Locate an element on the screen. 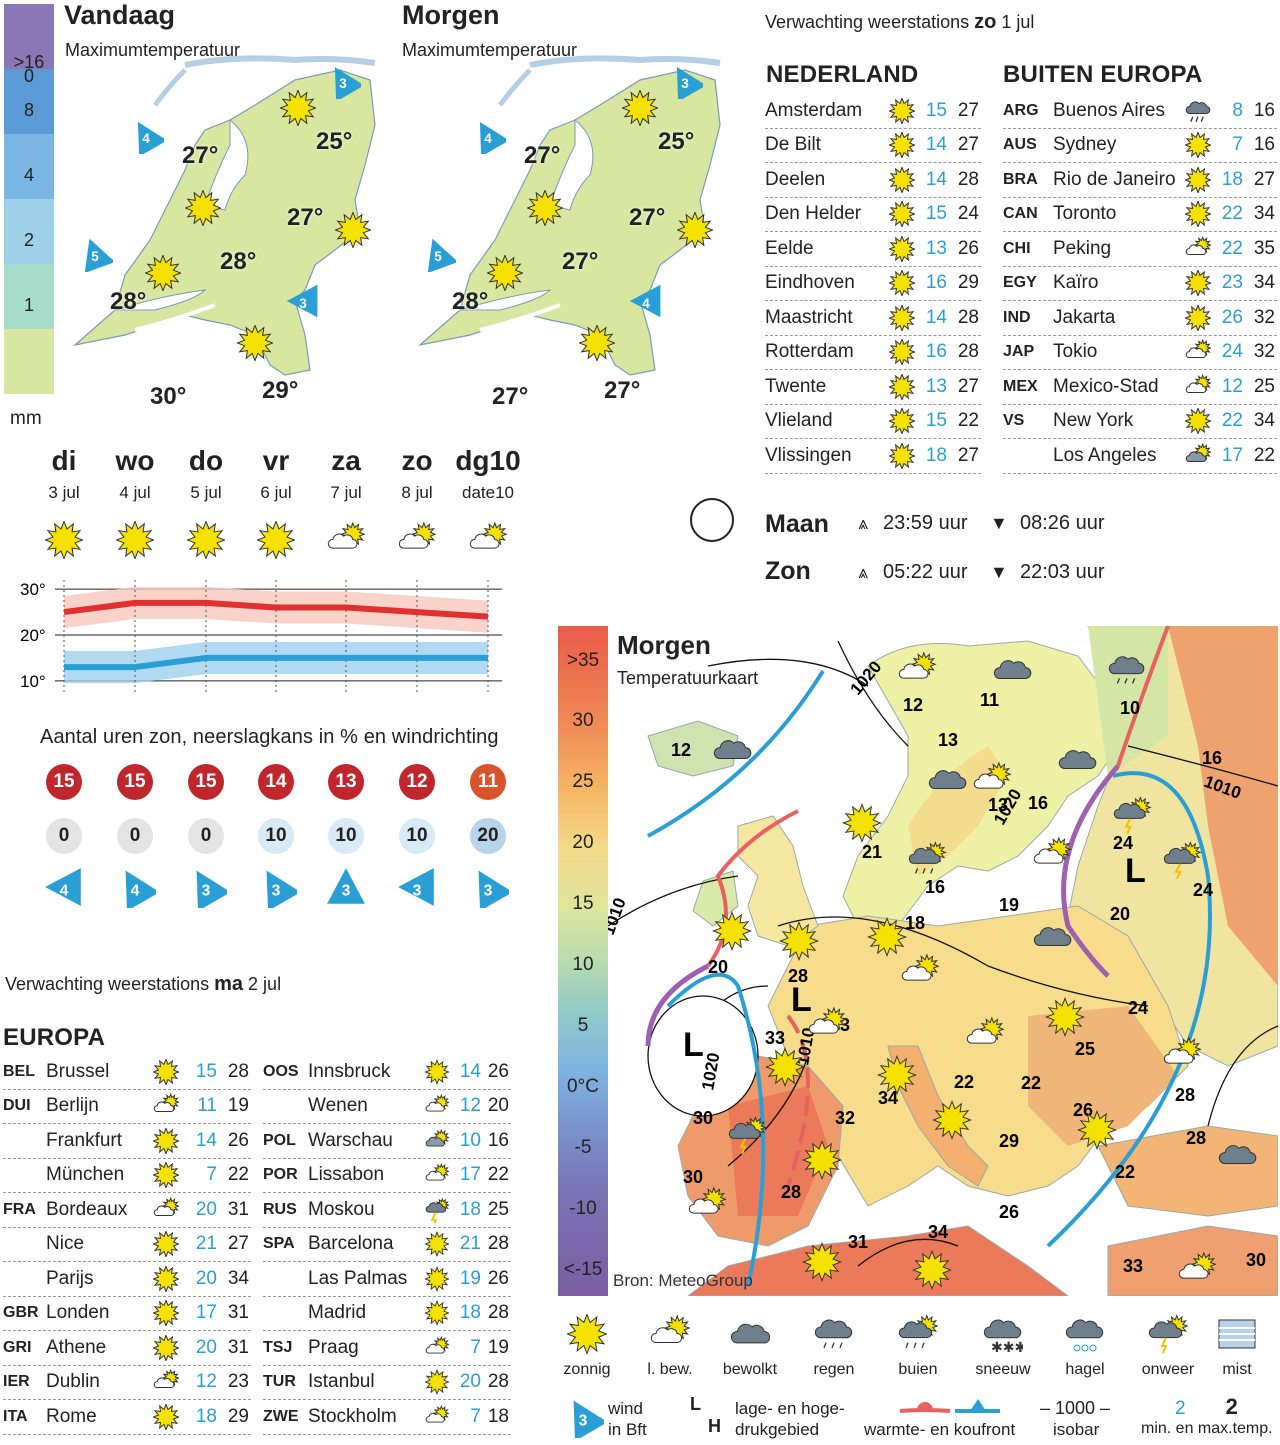 The height and width of the screenshot is (1445, 1280). min-temp: 23 is located at coordinates (1232, 283).